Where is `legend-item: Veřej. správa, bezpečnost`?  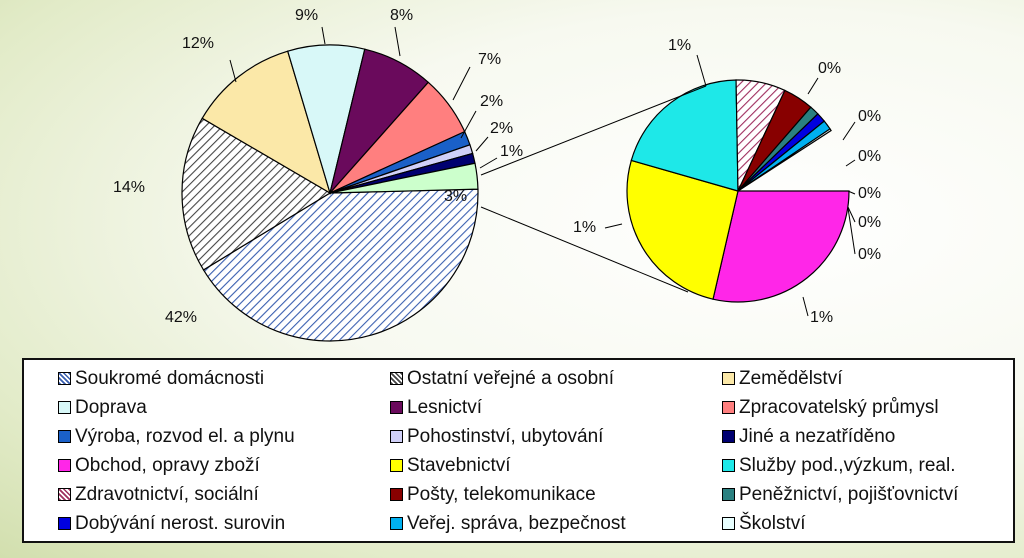 legend-item: Veřej. správa, bezpečnost is located at coordinates (556, 523).